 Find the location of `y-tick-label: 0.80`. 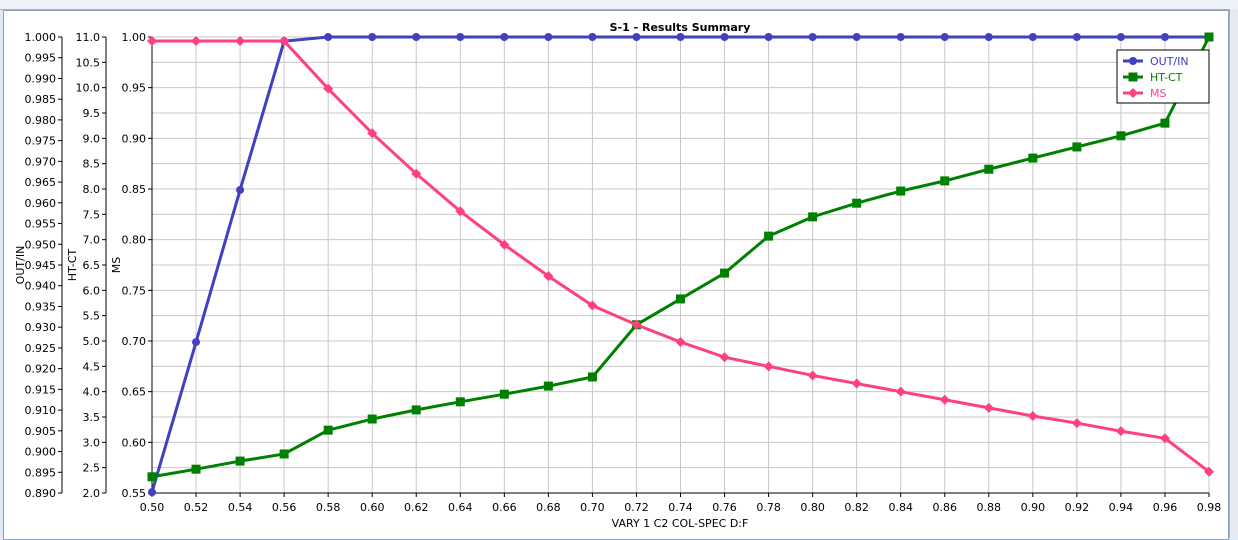

y-tick-label: 0.80 is located at coordinates (134, 240).